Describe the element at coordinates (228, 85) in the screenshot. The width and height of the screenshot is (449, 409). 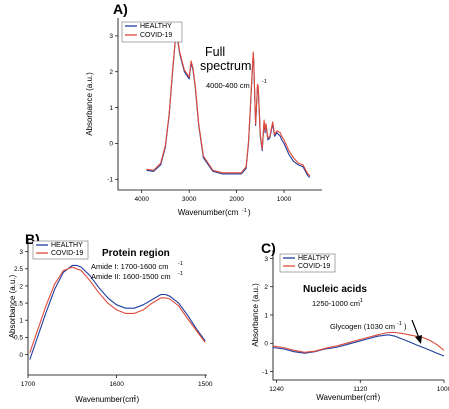
I see `annotation: 4000-400 cm` at that location.